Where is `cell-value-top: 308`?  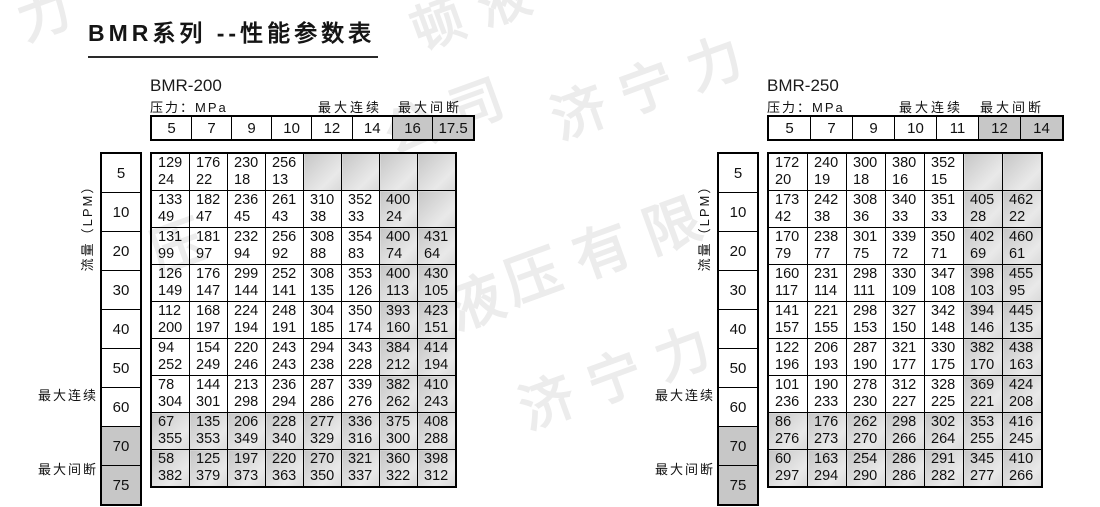 cell-value-top: 308 is located at coordinates (322, 237).